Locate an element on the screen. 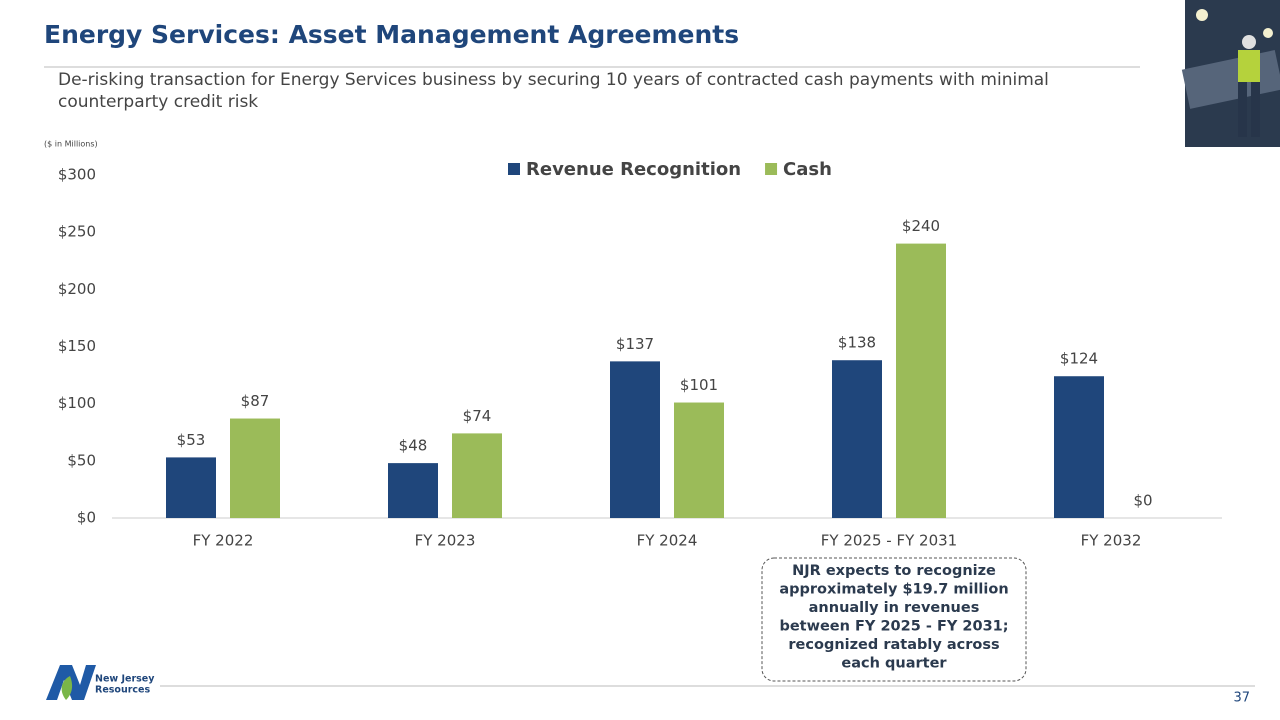 The image size is (1280, 720). value-label: $53 is located at coordinates (191, 440).